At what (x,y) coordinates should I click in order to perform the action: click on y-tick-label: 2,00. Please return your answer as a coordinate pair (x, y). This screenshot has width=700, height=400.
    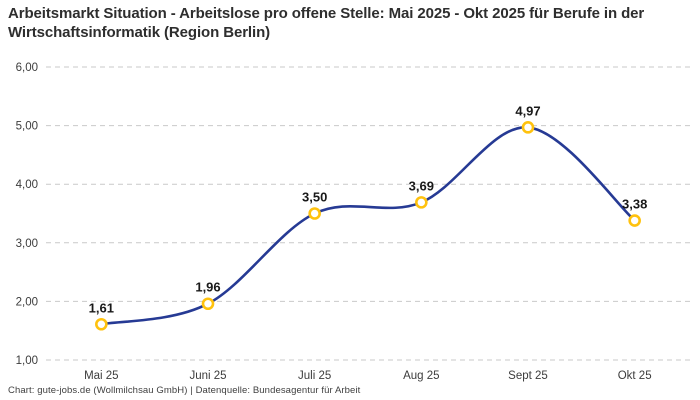
    Looking at the image, I should click on (27, 302).